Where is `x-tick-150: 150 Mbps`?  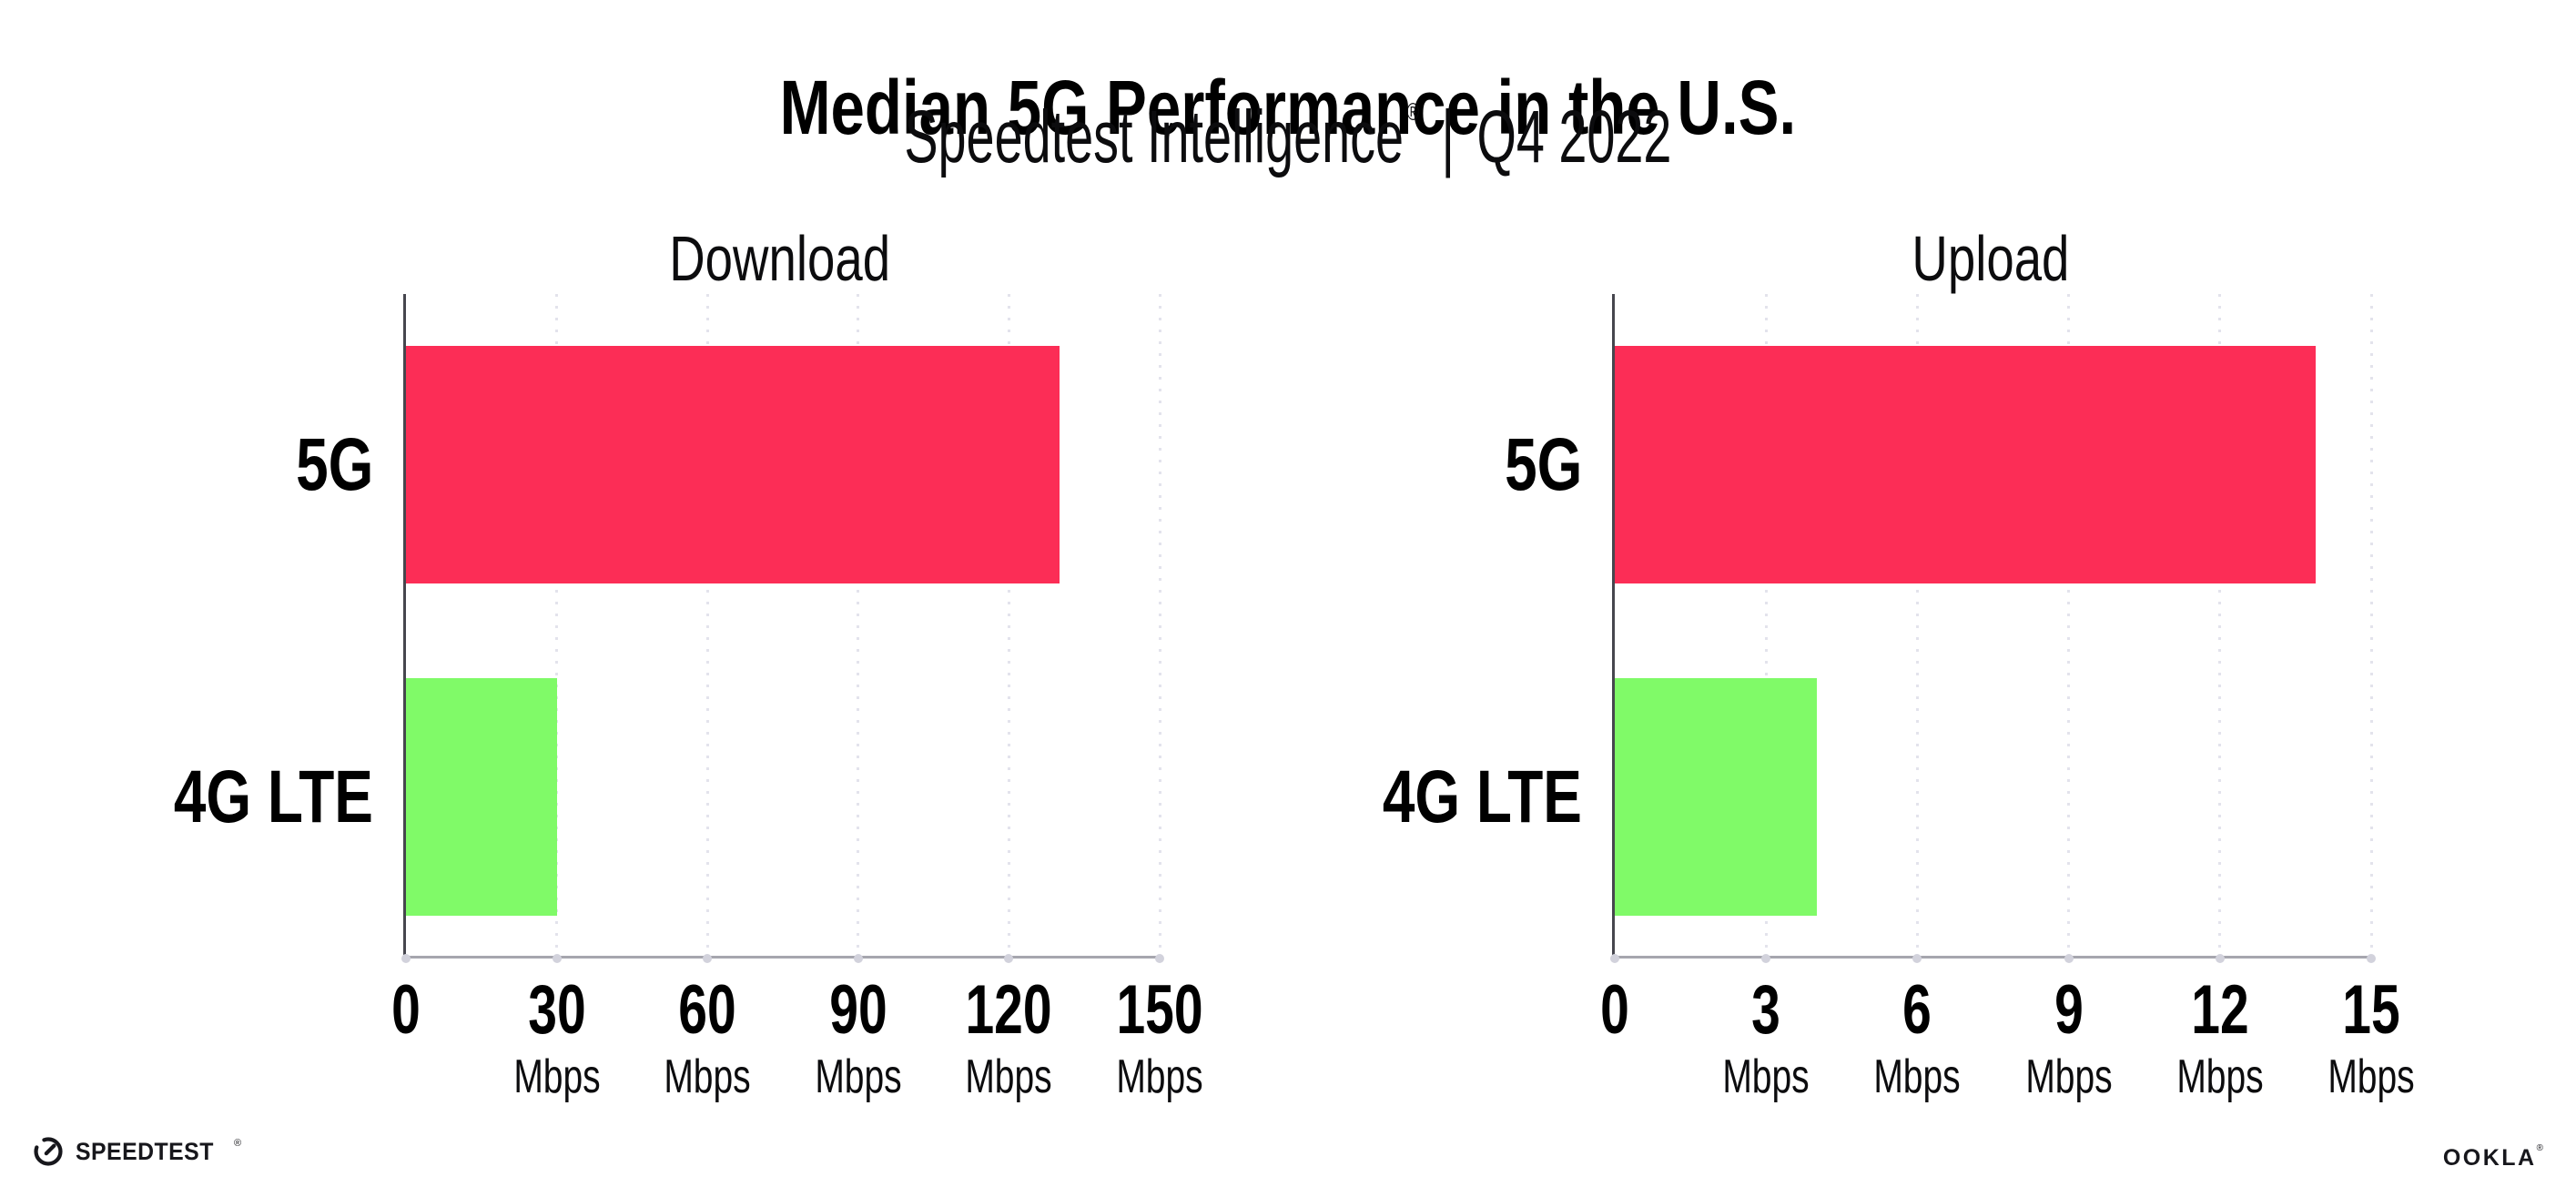
x-tick-150: 150 Mbps is located at coordinates (1159, 1038).